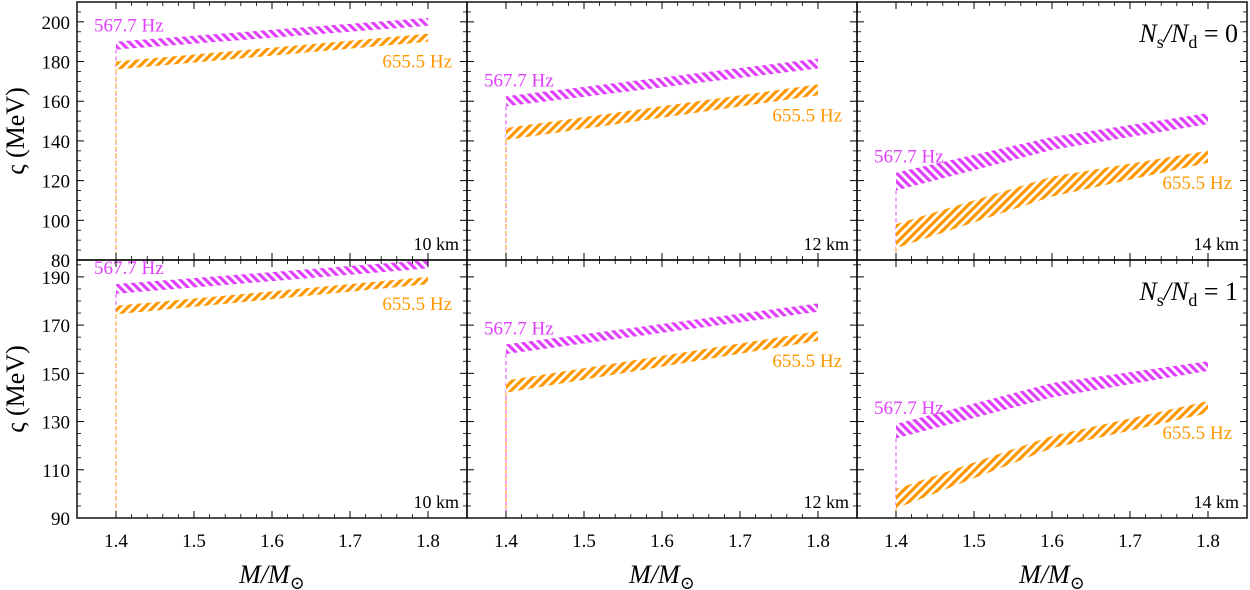 This screenshot has width=1250, height=590. I want to click on y-tick-label: 180, so click(56, 63).